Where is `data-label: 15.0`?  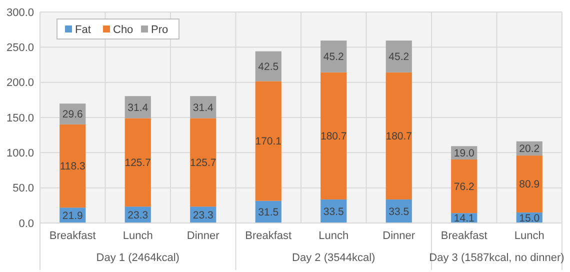
data-label: 15.0 is located at coordinates (529, 218).